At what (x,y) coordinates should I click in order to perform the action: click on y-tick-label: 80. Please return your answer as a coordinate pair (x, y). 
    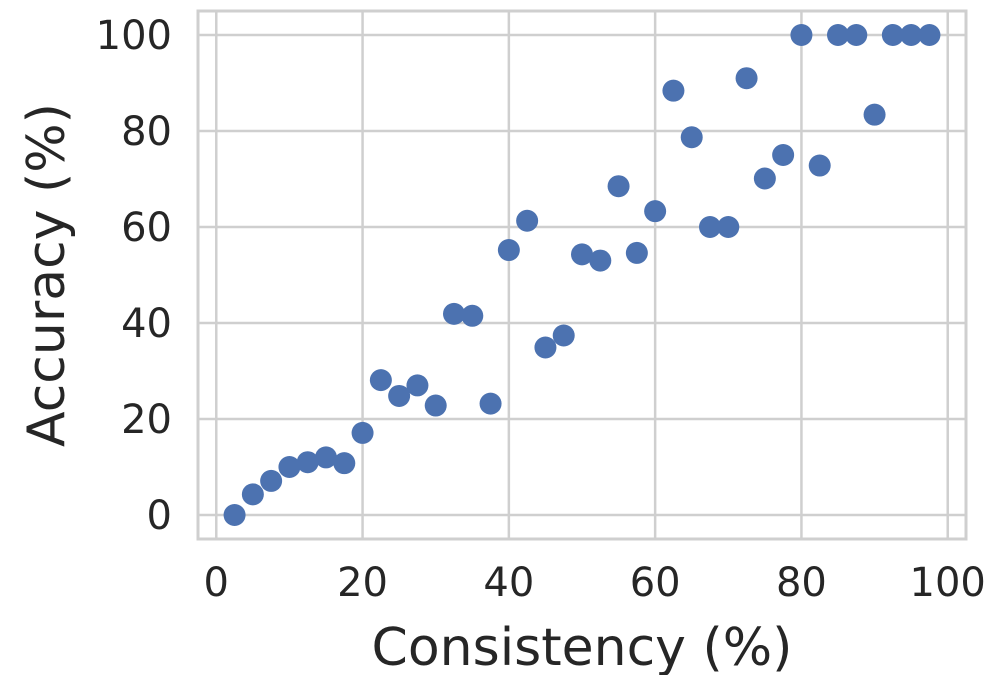
    Looking at the image, I should click on (146, 132).